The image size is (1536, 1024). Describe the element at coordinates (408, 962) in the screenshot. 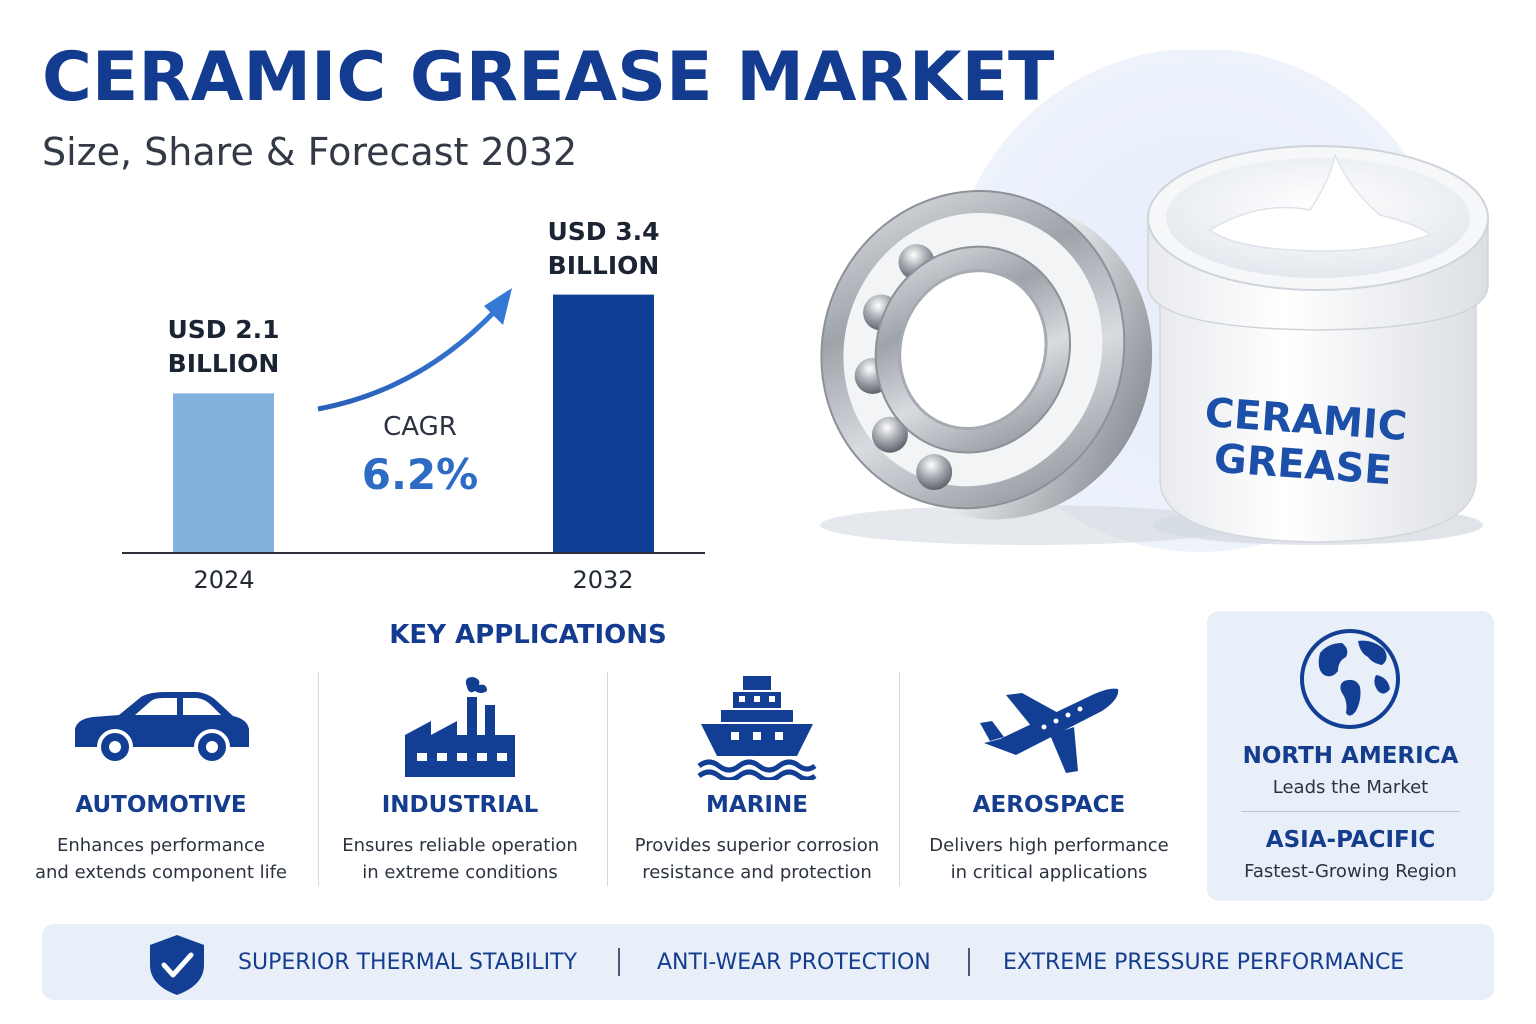

I see `feature-thermal-stability: SUPERIOR THERMAL STABILITY` at that location.